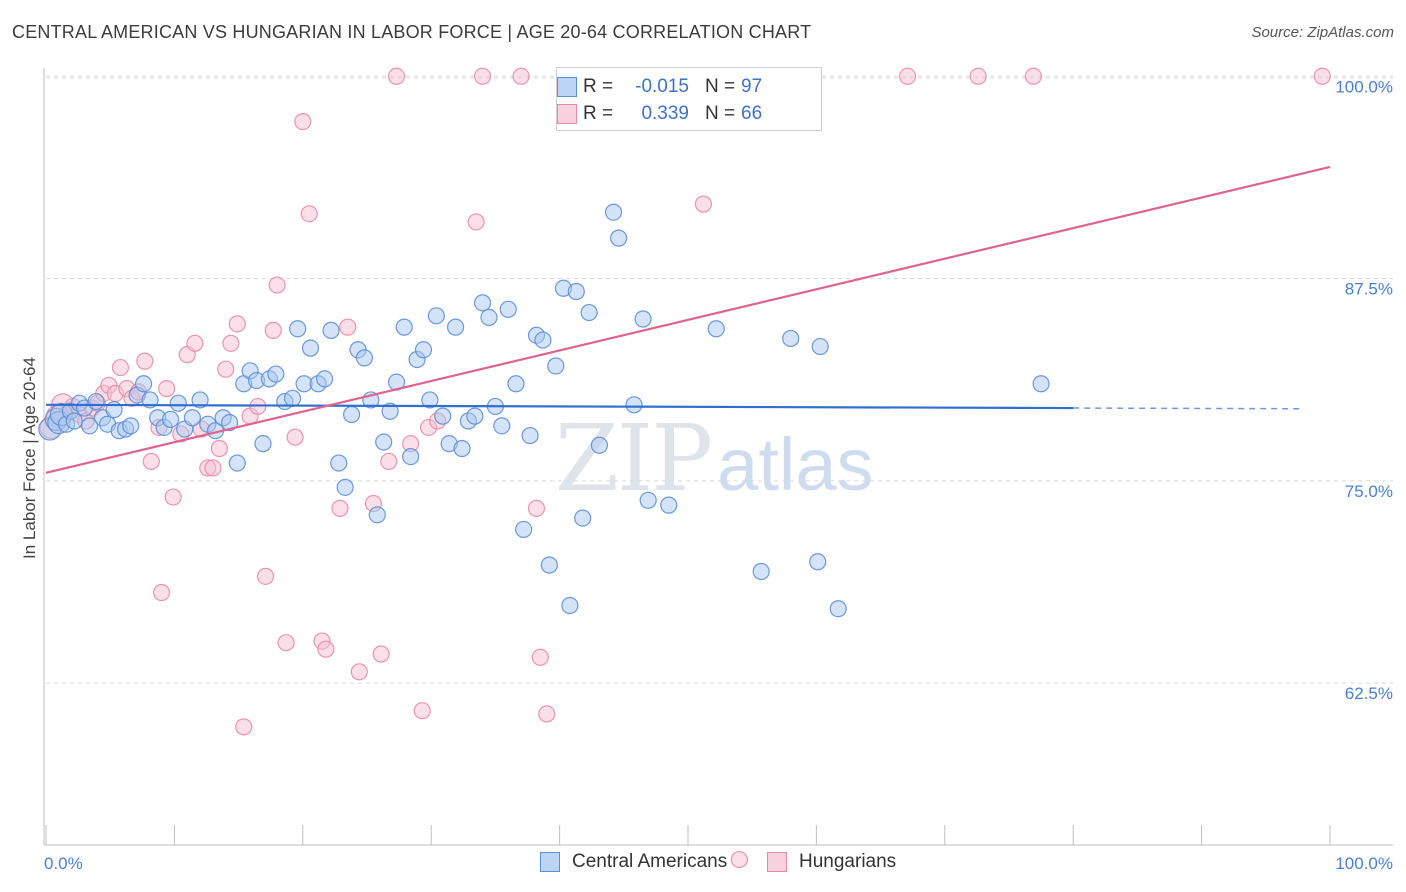 The height and width of the screenshot is (892, 1406). I want to click on bottom-legend-swatch-pink, so click(777, 862).